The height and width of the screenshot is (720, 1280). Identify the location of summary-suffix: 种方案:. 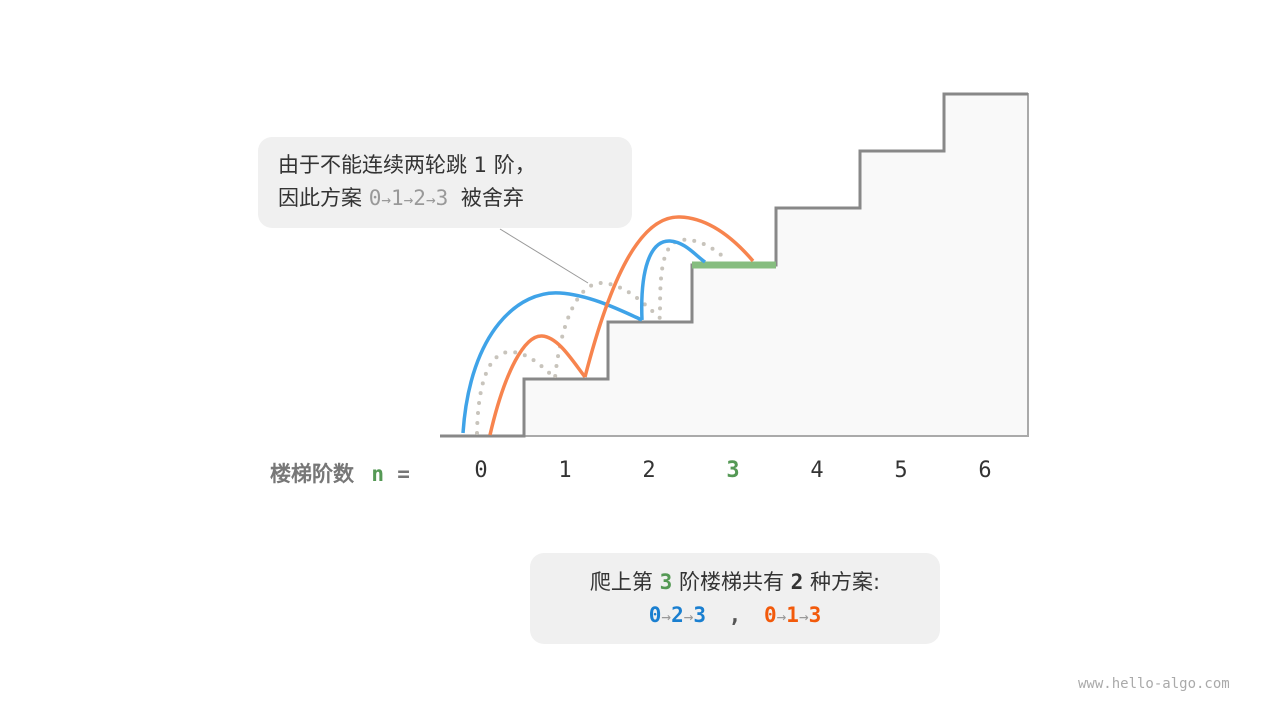
(845, 582).